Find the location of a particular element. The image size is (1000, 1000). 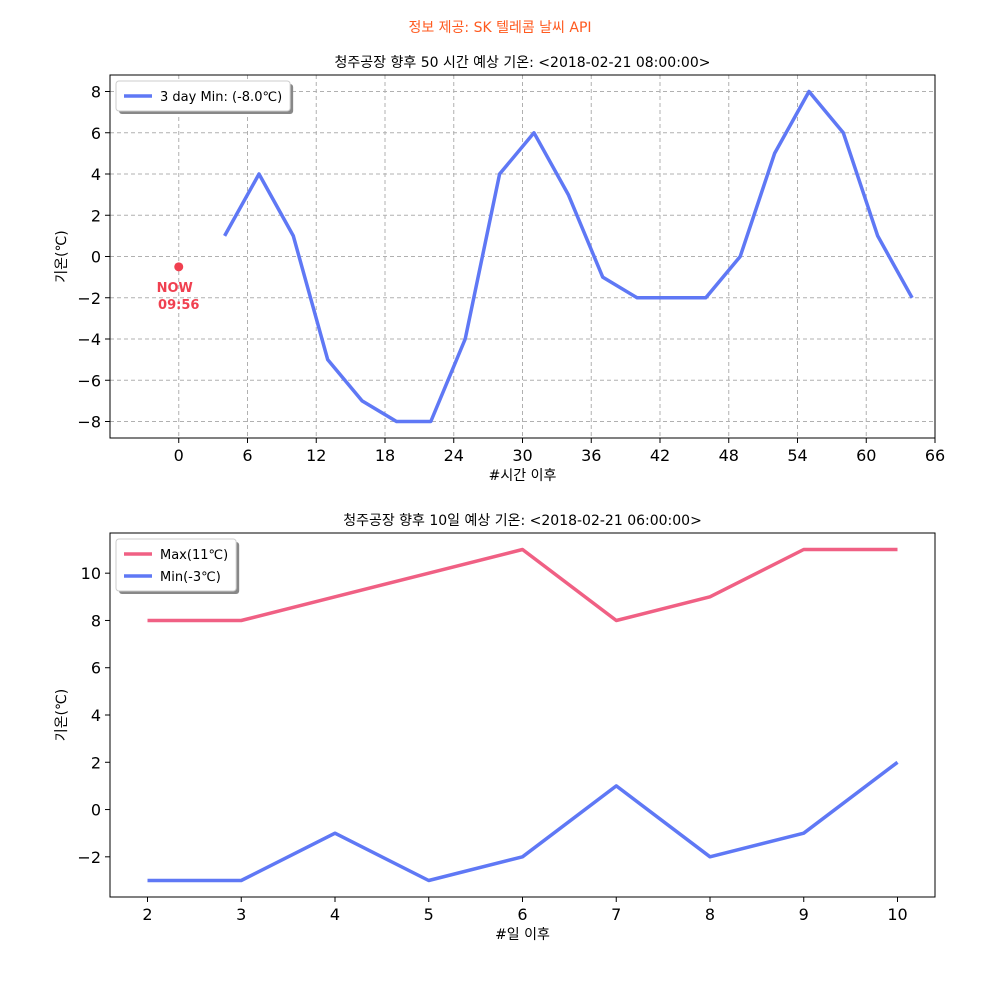

chart-1-y-tick-label: −2 is located at coordinates (89, 857).